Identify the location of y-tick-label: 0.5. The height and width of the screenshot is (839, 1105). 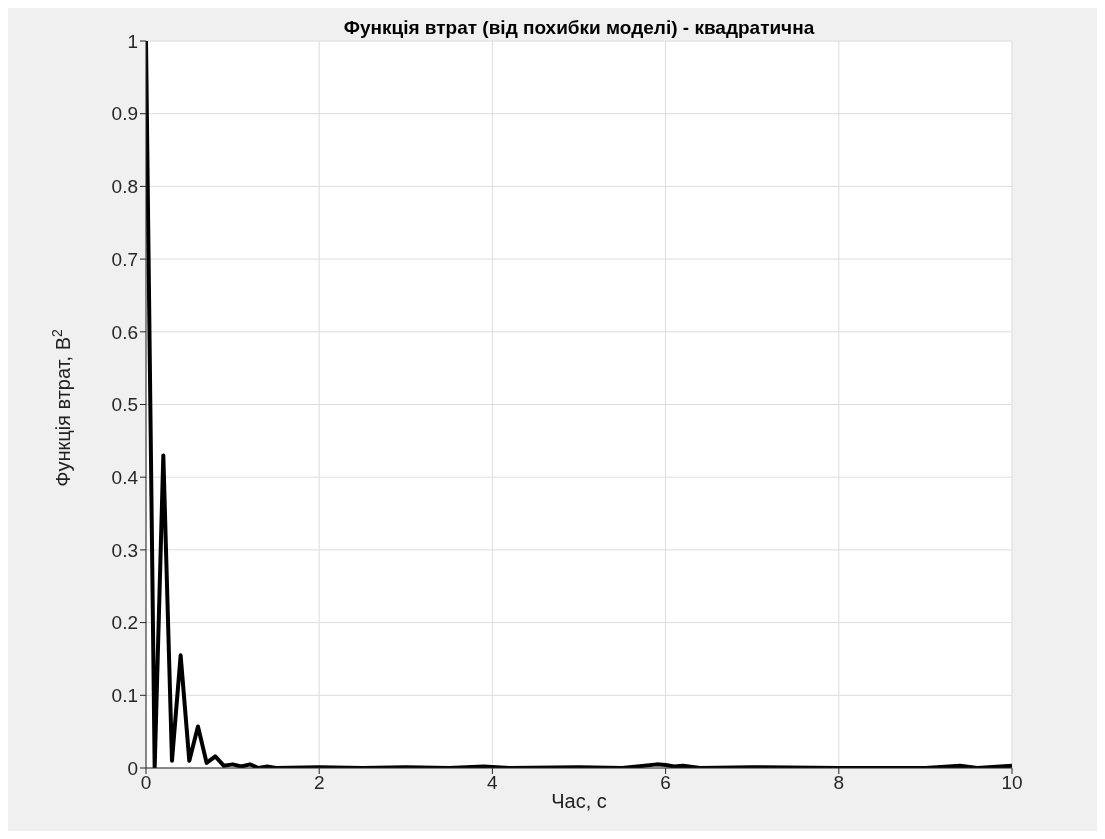
(124, 405).